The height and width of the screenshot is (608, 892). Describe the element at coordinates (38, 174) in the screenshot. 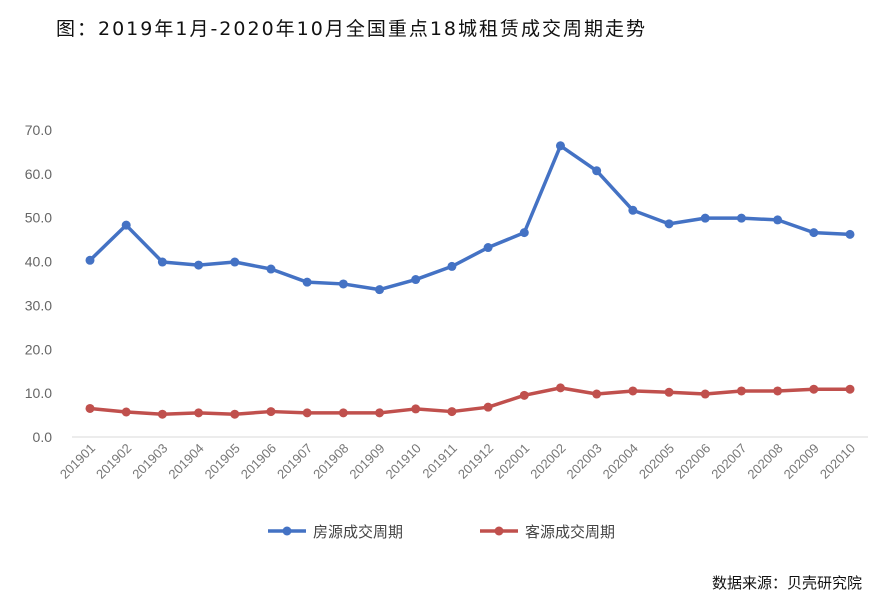

I see `y-tick-label: 60.0` at that location.